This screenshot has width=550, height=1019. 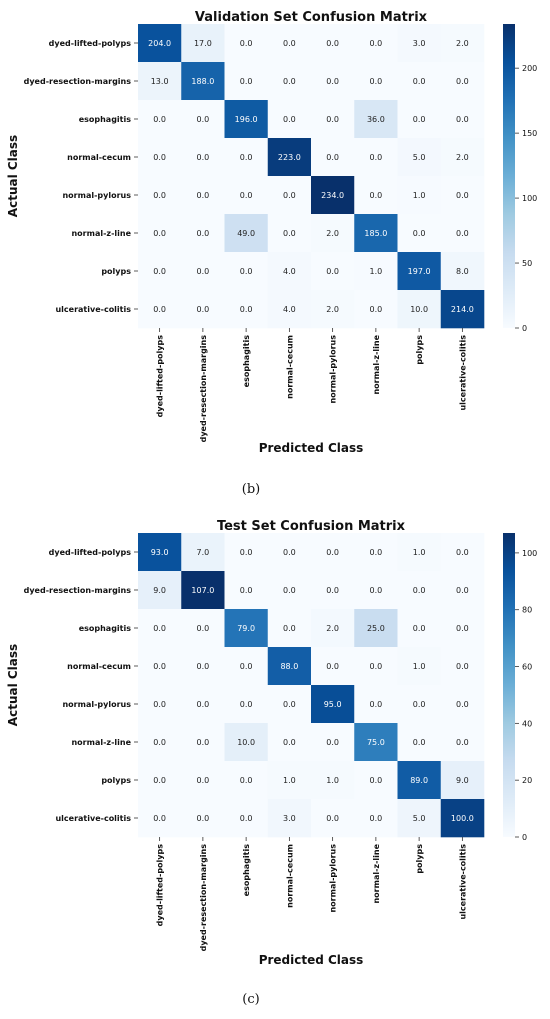 I want to click on cell-value-label: 10.0, so click(x=246, y=742).